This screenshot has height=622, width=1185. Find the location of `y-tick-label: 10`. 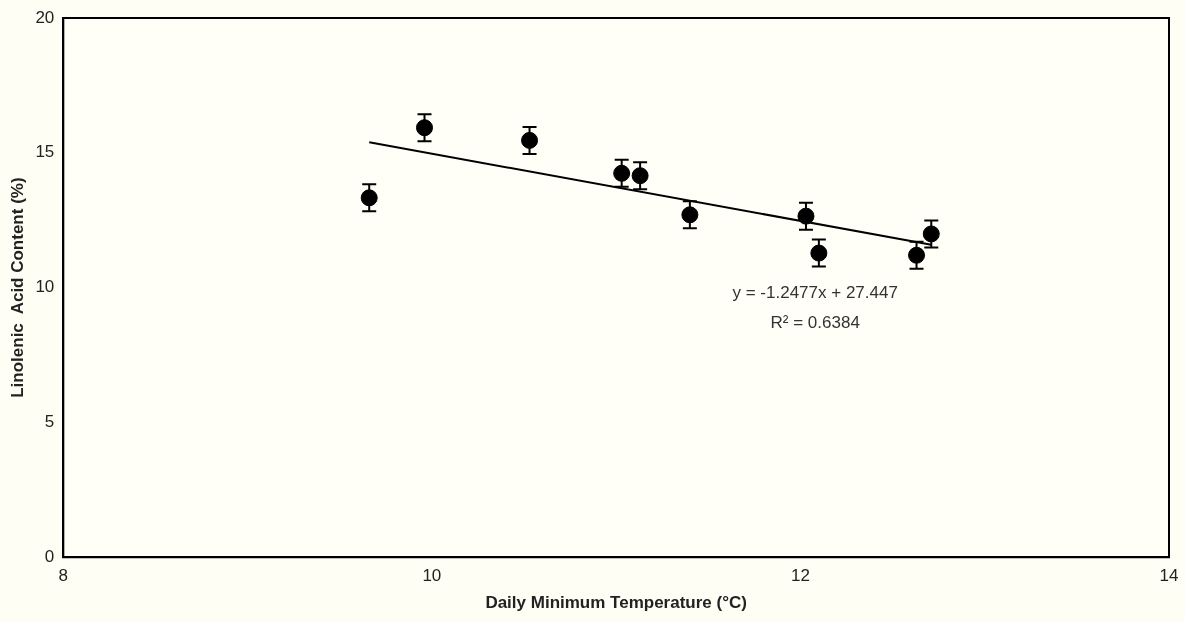

y-tick-label: 10 is located at coordinates (45, 287).